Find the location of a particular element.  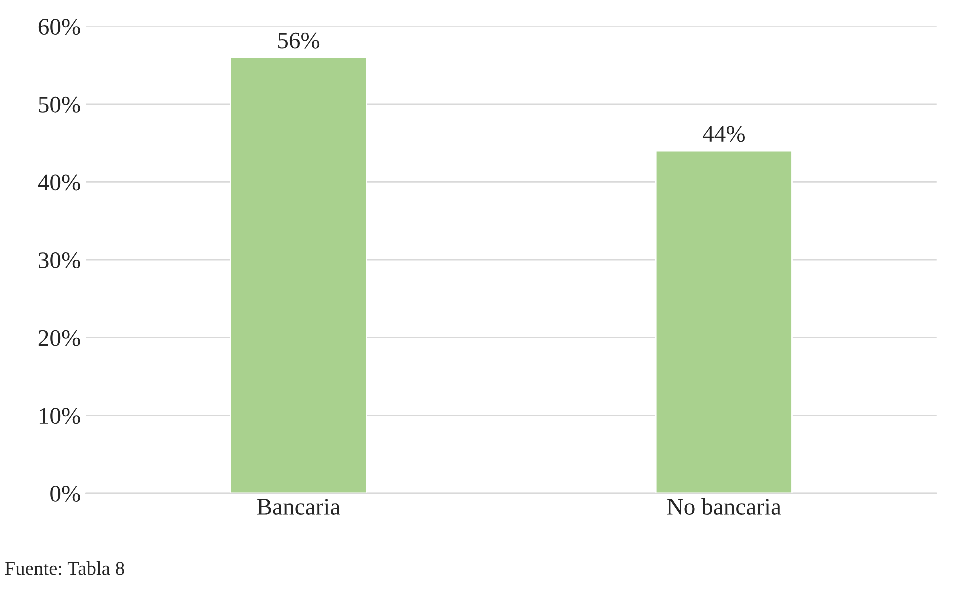

data-label: 44% is located at coordinates (724, 134).